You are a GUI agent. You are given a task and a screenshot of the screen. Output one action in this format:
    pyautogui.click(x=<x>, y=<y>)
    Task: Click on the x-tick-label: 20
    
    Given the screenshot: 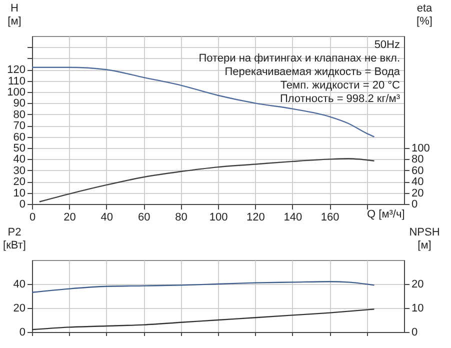 What is the action you would take?
    pyautogui.click(x=70, y=218)
    